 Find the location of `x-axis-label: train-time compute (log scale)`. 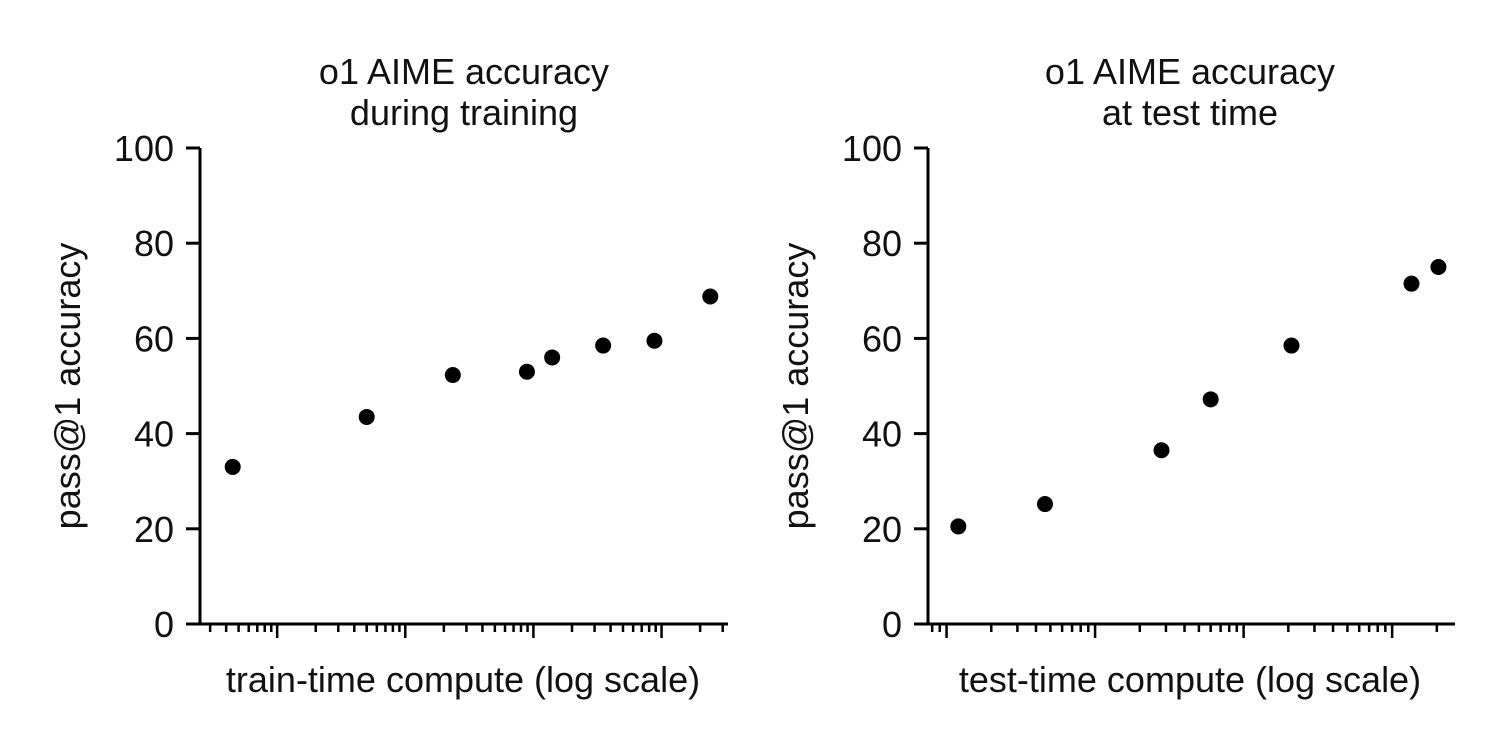

x-axis-label: train-time compute (log scale) is located at coordinates (463, 679).